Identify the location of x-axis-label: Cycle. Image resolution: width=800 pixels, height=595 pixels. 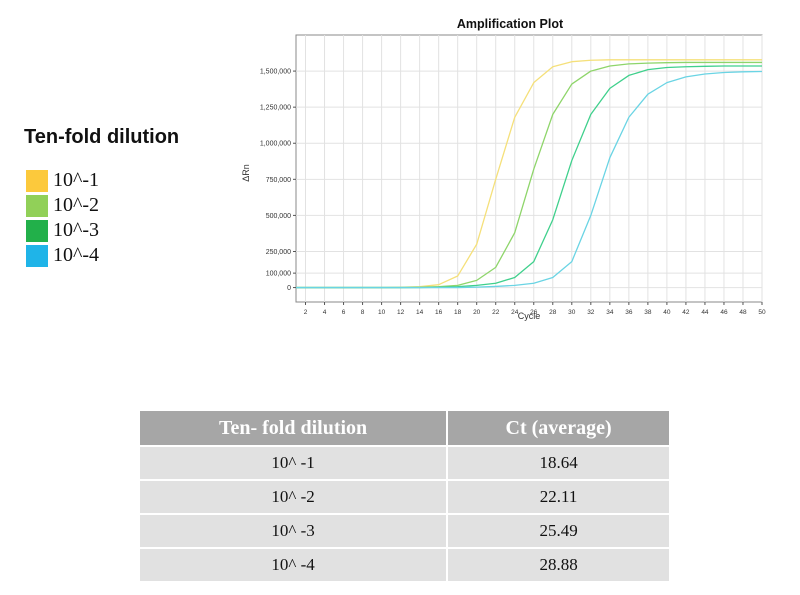
(529, 316).